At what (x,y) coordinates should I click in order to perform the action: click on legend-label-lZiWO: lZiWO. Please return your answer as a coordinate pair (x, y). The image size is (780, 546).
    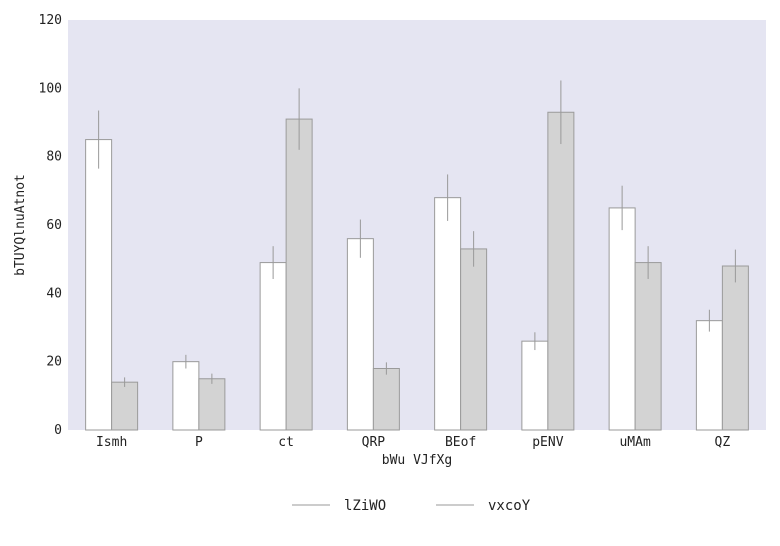
    Looking at the image, I should click on (365, 506).